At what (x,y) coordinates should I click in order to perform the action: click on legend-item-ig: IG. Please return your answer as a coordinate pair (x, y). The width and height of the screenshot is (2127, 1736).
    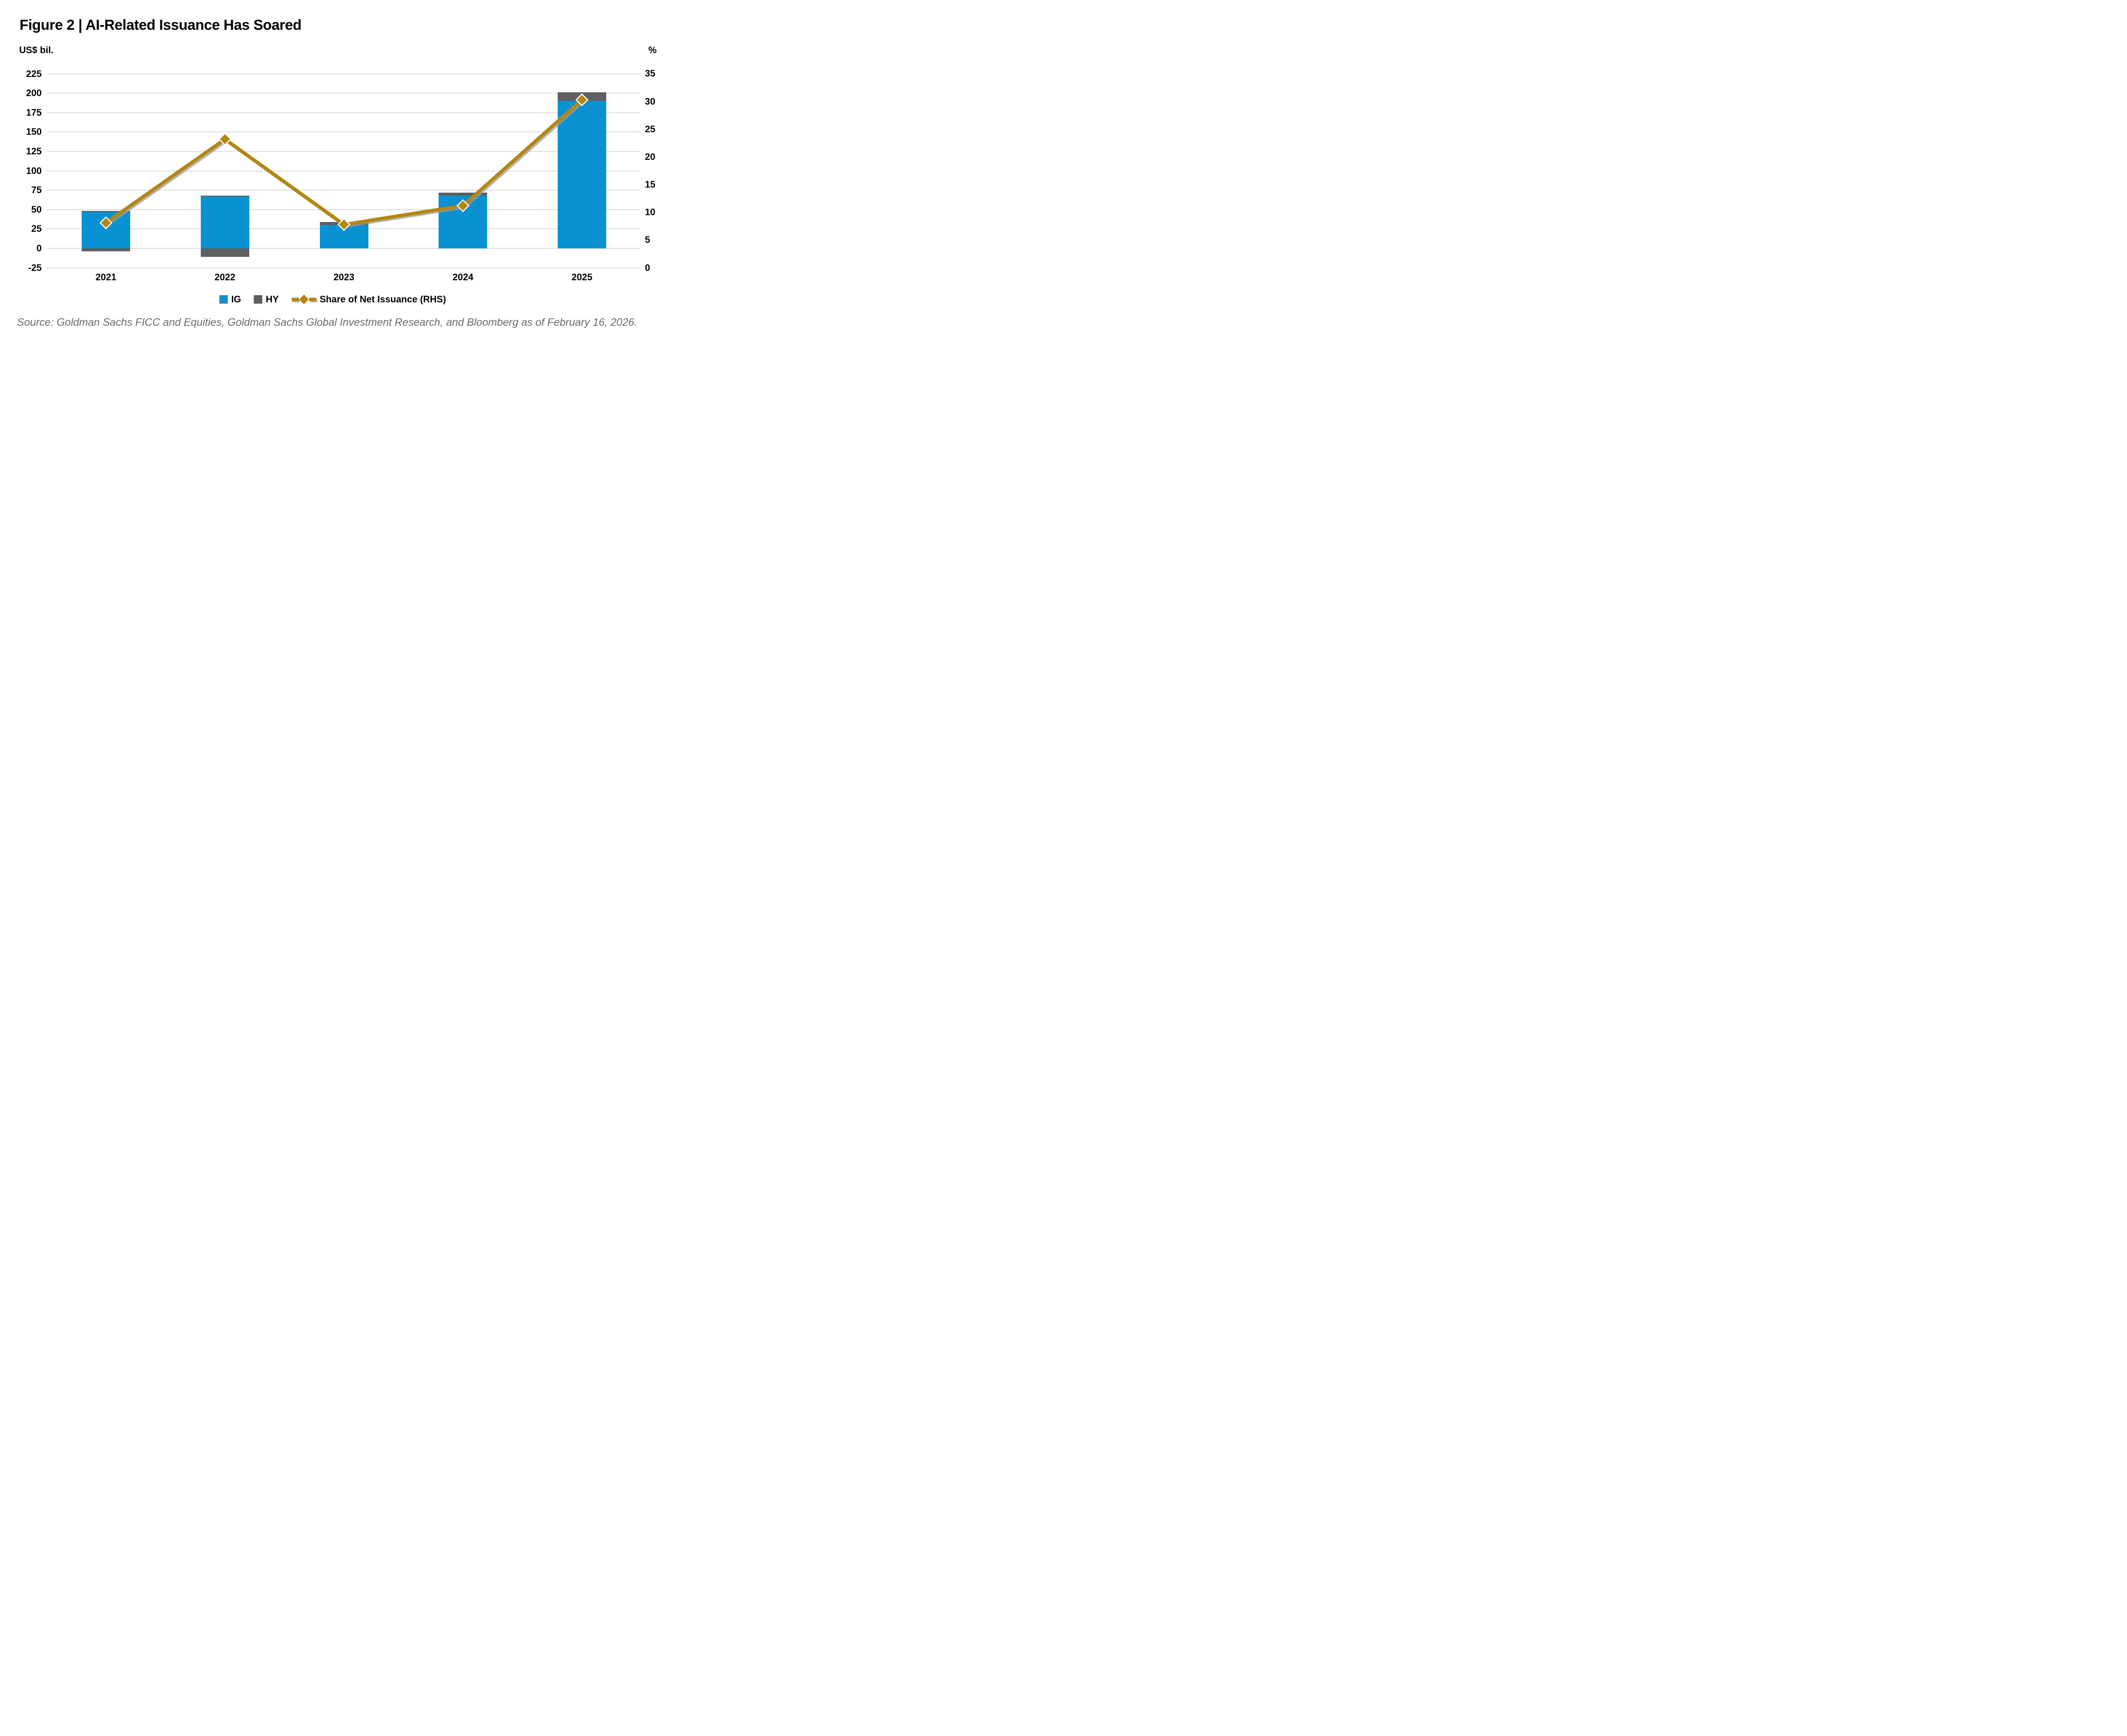
    Looking at the image, I should click on (230, 299).